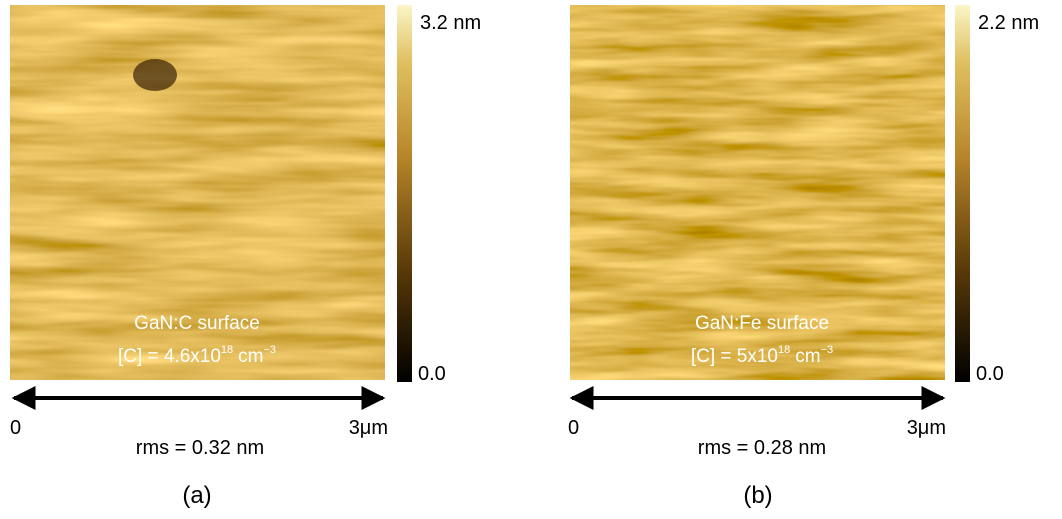  Describe the element at coordinates (200, 448) in the screenshot. I see `rms-label: rms = 0.32 nm` at that location.